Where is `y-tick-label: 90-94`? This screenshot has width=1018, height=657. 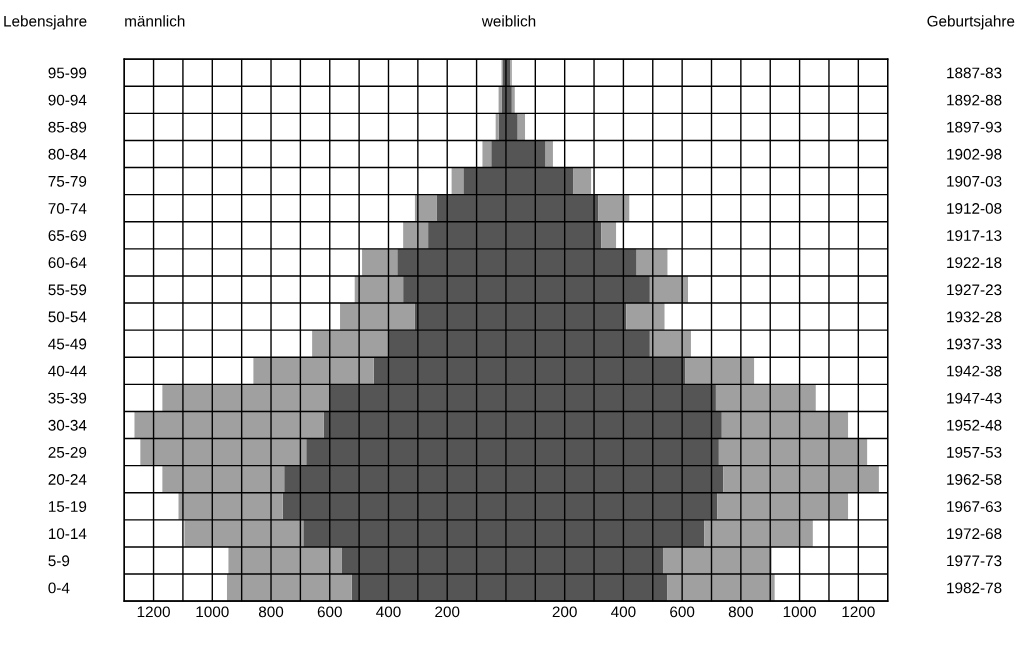
y-tick-label: 90-94 is located at coordinates (67, 100).